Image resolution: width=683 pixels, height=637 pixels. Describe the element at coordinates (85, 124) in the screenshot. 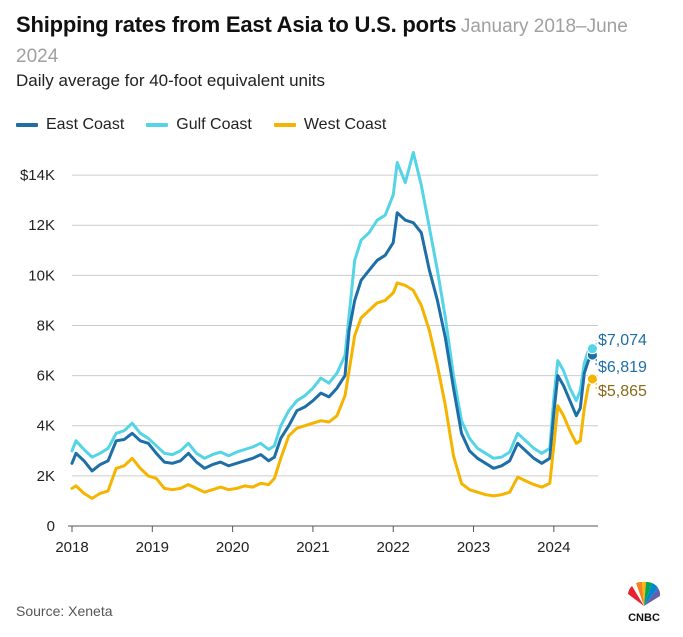

I see `legend-label-east-coast: East Coast` at that location.